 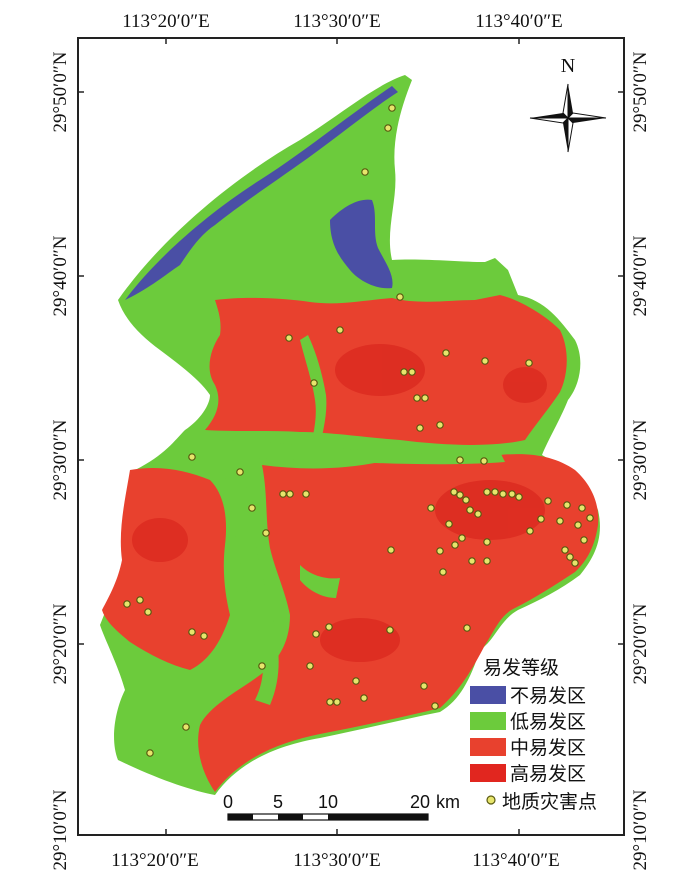 I want to click on lat-label-right-1: 29°50′0″N, so click(x=640, y=91).